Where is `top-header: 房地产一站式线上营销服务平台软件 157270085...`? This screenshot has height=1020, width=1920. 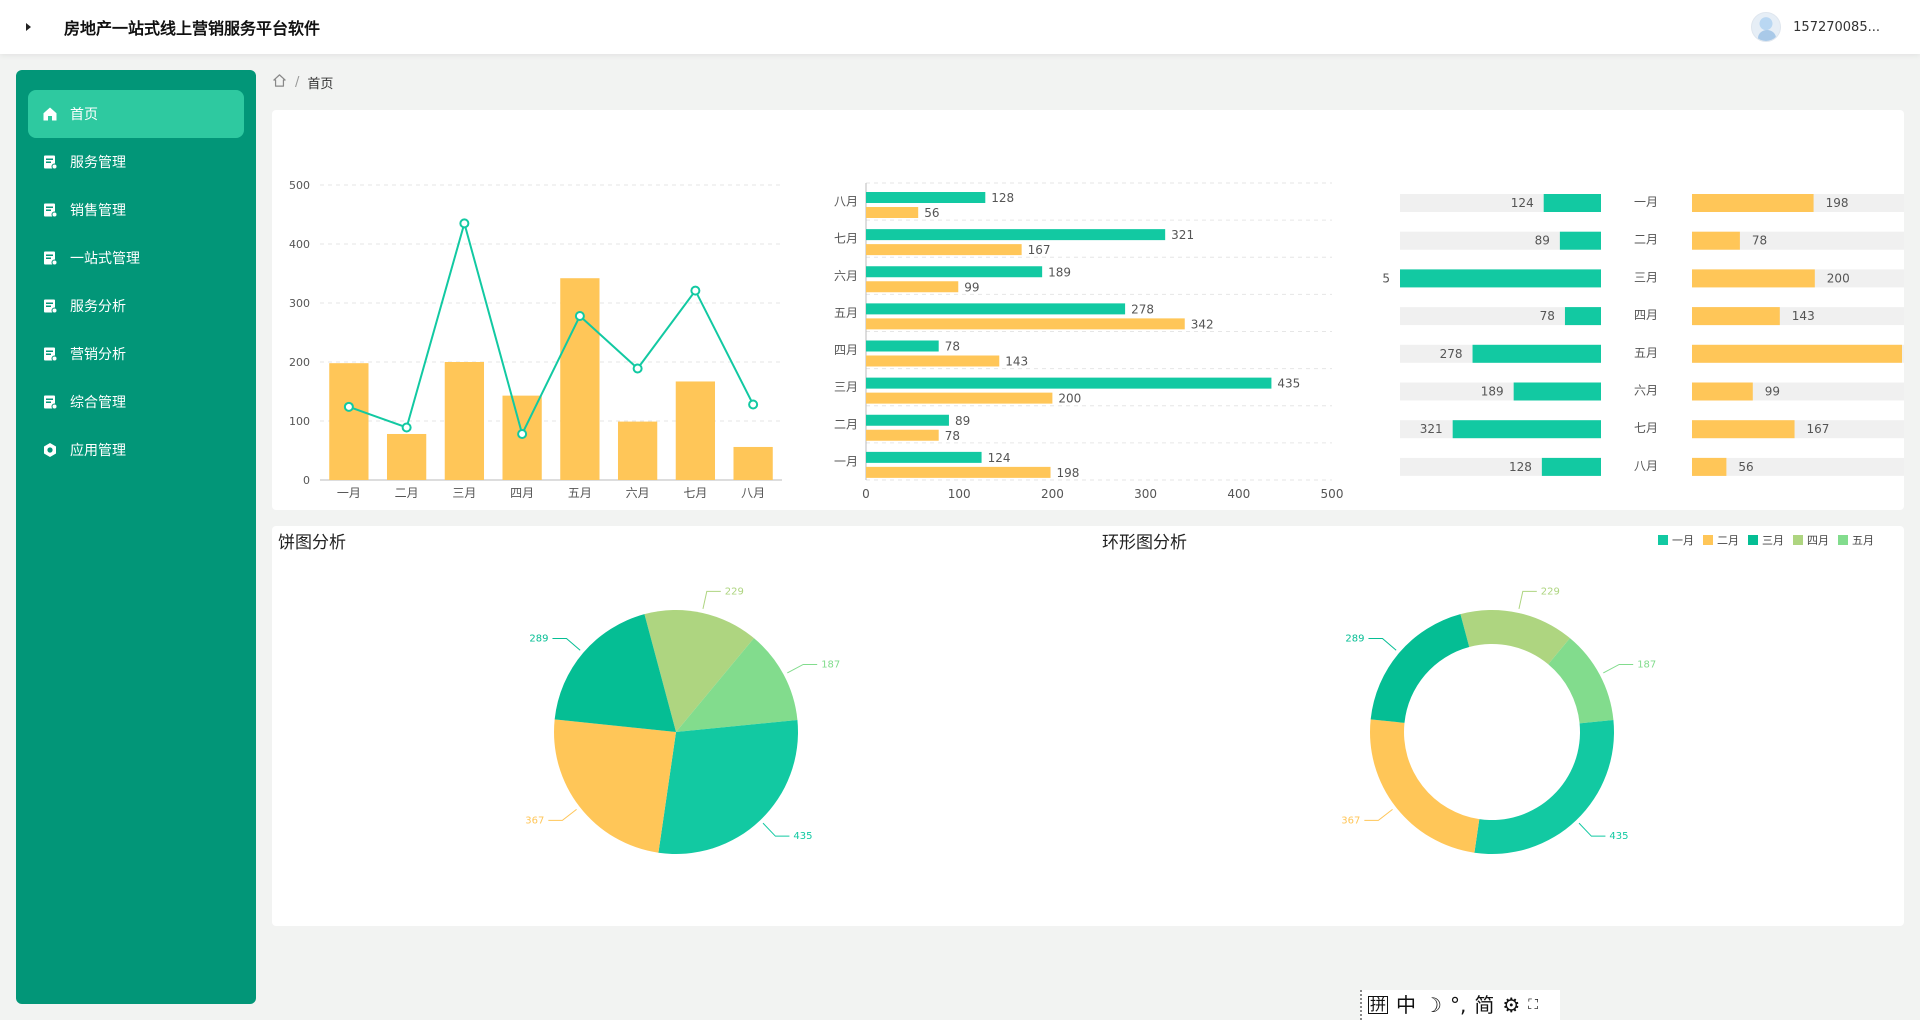
top-header: 房地产一站式线上营销服务平台软件 157270085... is located at coordinates (960, 27).